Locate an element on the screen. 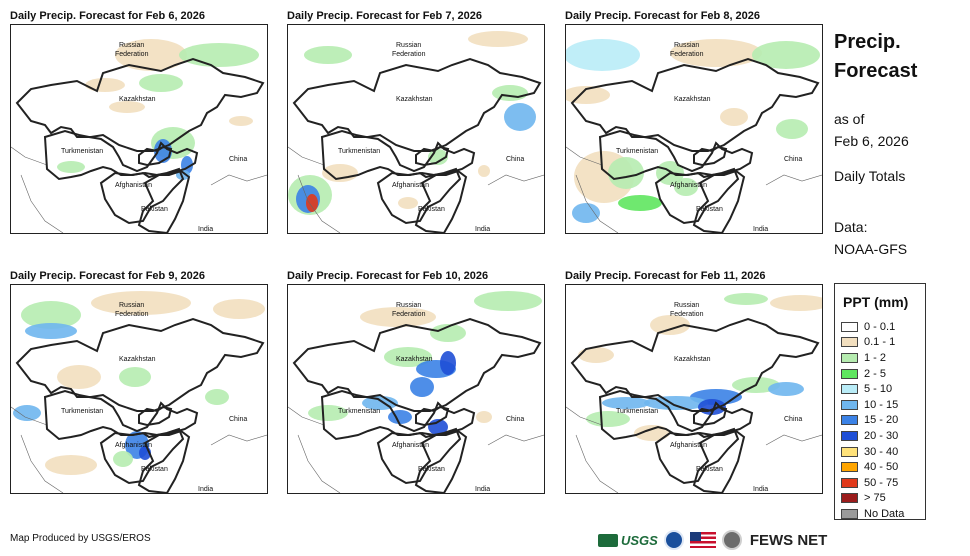  legend-item: 30 - 40 is located at coordinates (872, 452).